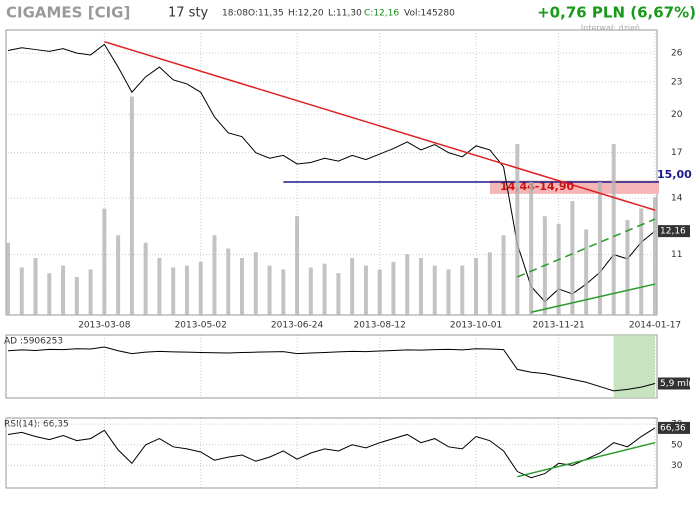 The height and width of the screenshot is (526, 700). Describe the element at coordinates (677, 384) in the screenshot. I see `last-value-label: 5,9 mln` at that location.